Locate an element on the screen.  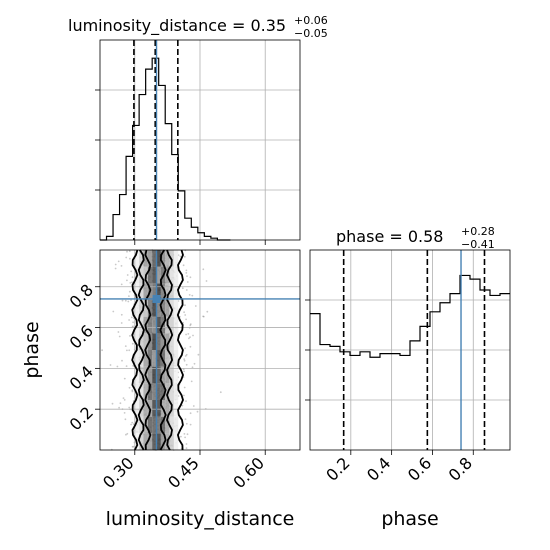
histogram-luminosity-distance is located at coordinates (165, 149).